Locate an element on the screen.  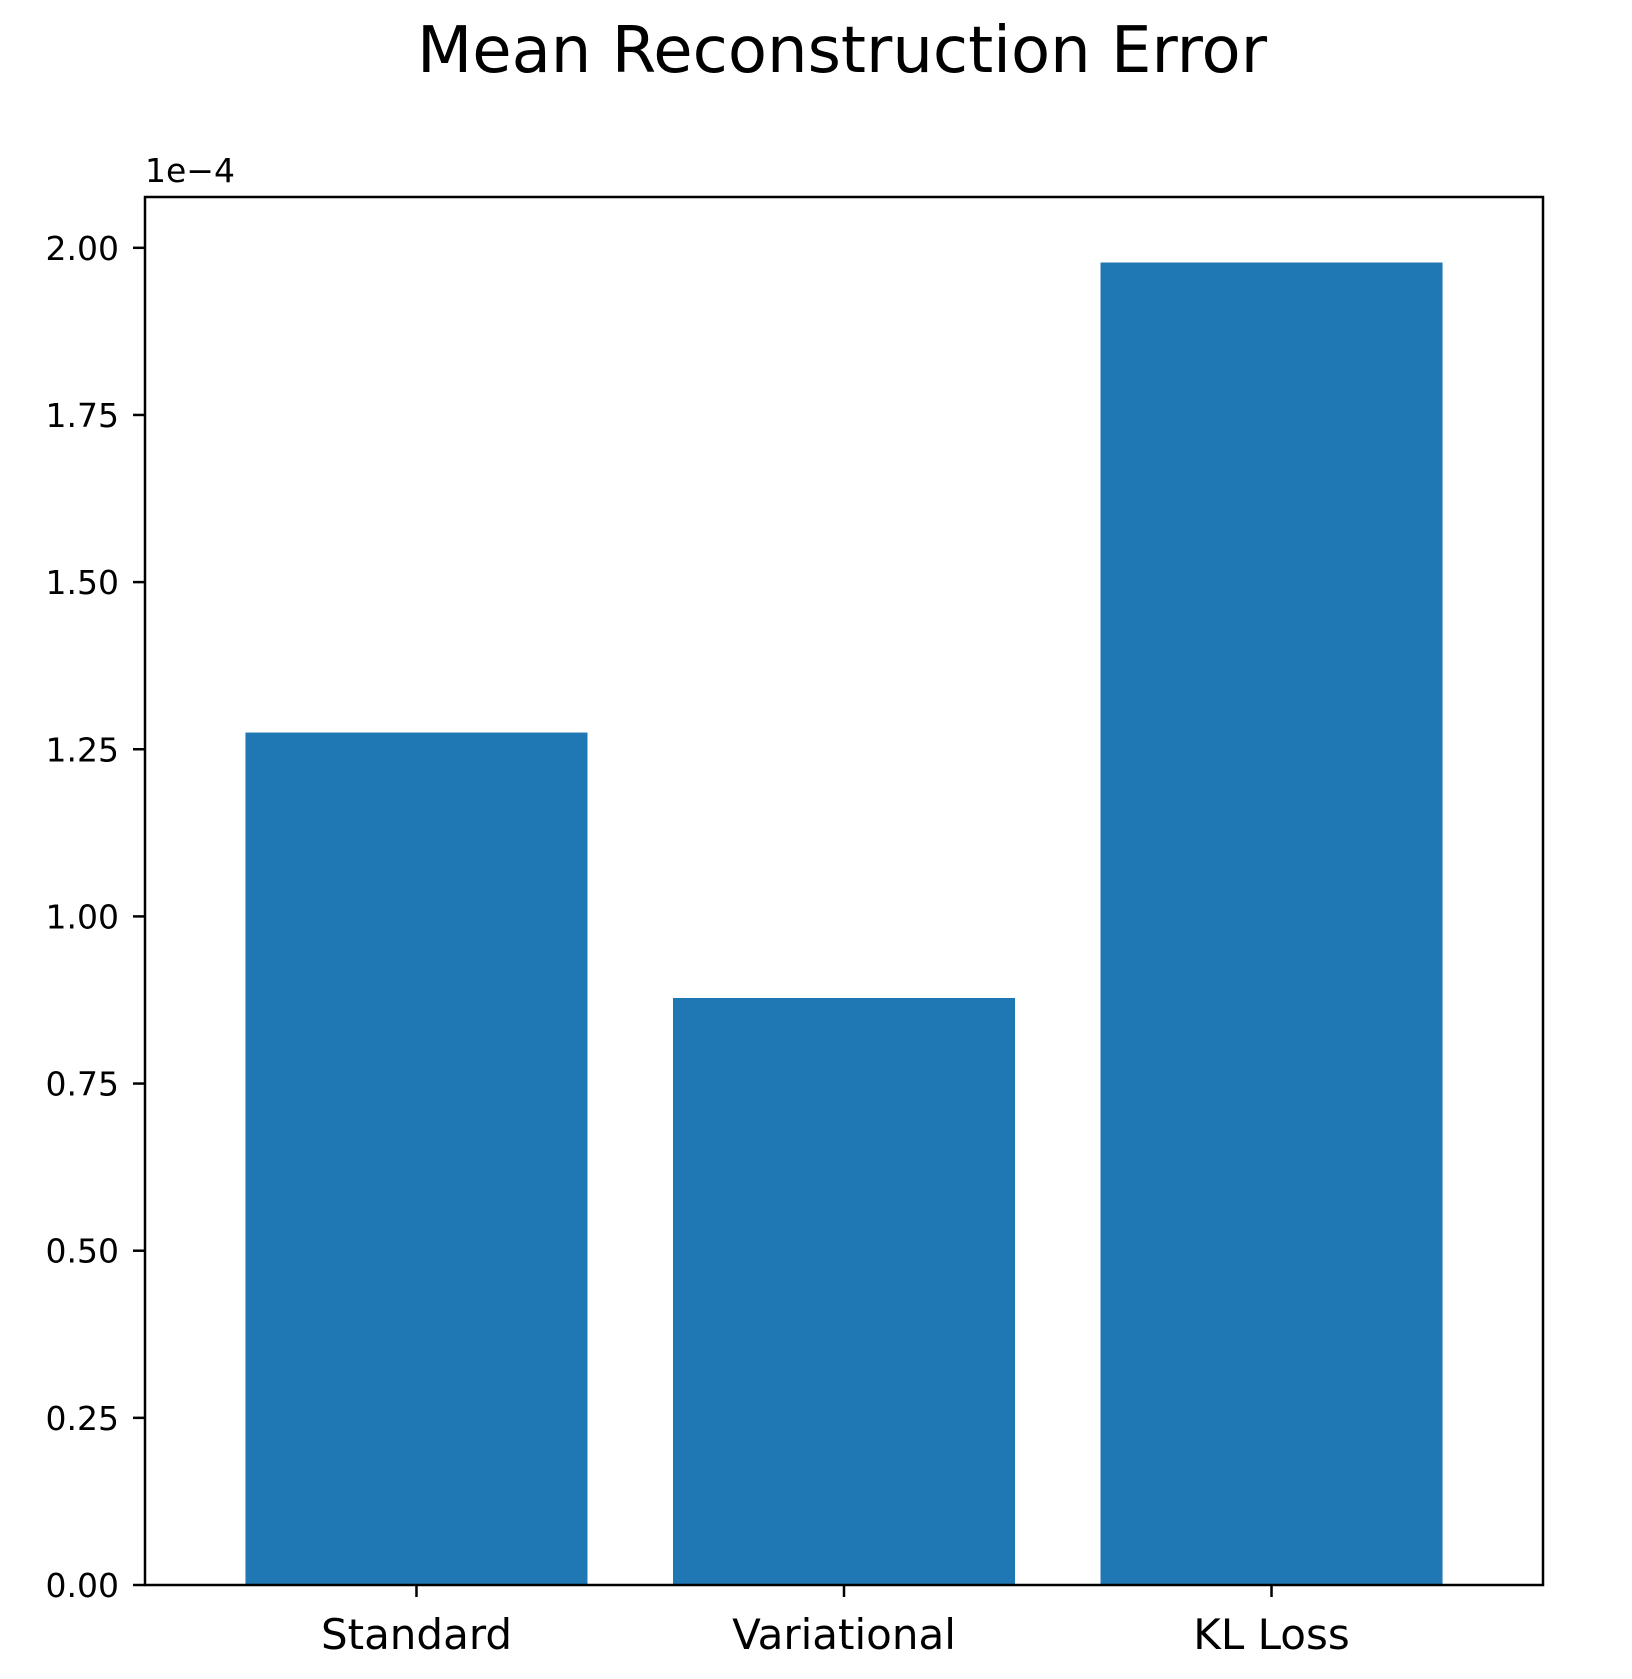
bar-standard is located at coordinates (416, 1158).